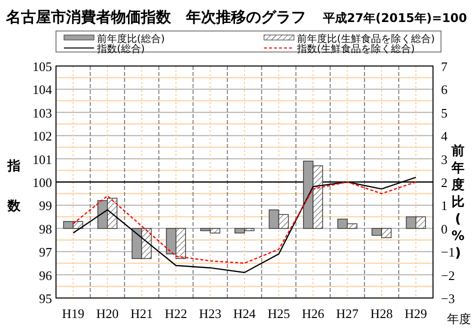 This screenshot has height=328, width=473. Describe the element at coordinates (14, 186) in the screenshot. I see `text: 指数` at that location.